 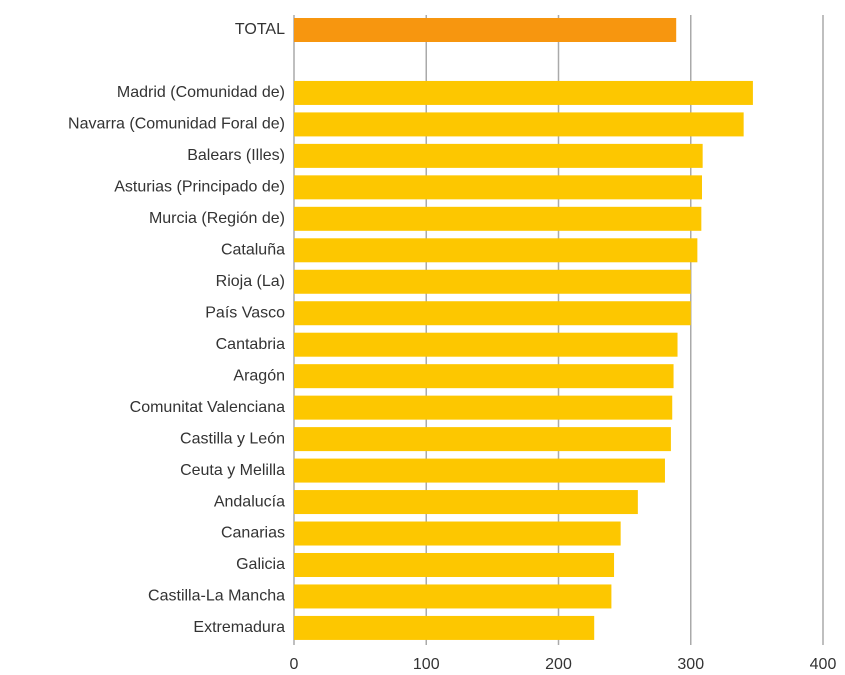 What do you see at coordinates (236, 155) in the screenshot?
I see `y-tick-label: Balears (Illes)` at bounding box center [236, 155].